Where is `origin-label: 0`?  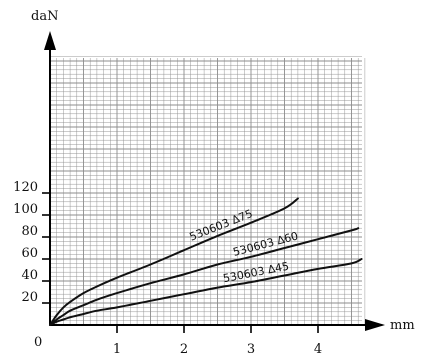
origin-label: 0 is located at coordinates (38, 342).